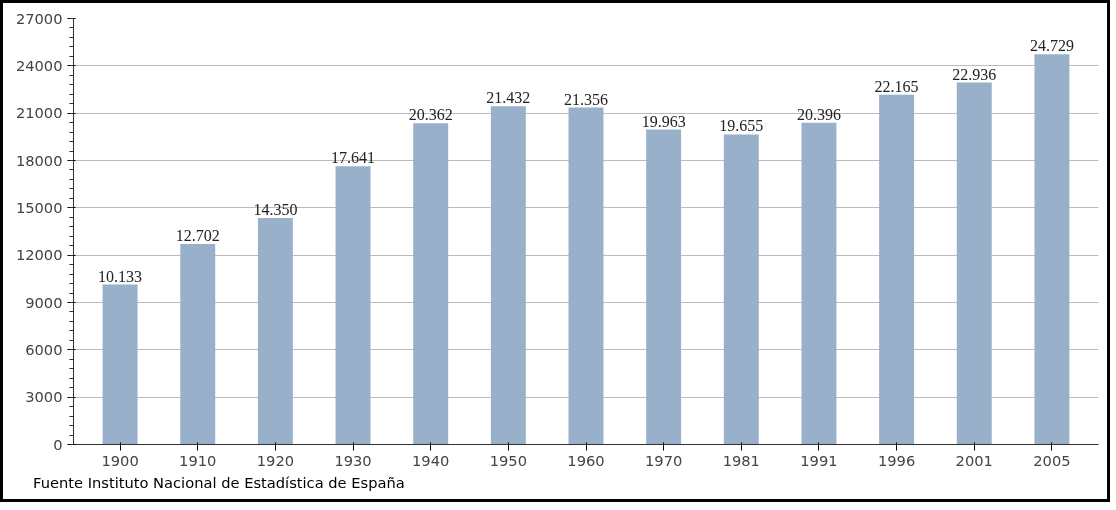 Image resolution: width=1116 pixels, height=510 pixels. Describe the element at coordinates (974, 460) in the screenshot. I see `x-tick-label: 2001` at that location.